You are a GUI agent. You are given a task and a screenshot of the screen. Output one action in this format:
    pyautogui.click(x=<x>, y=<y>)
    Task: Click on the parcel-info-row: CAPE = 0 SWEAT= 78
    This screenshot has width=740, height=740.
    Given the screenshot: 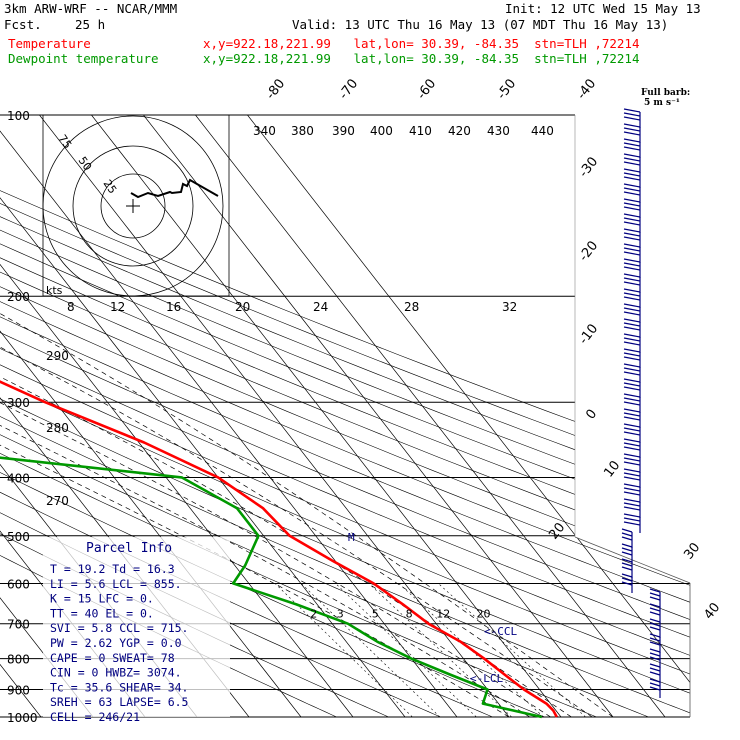 What is the action you would take?
    pyautogui.click(x=112, y=658)
    